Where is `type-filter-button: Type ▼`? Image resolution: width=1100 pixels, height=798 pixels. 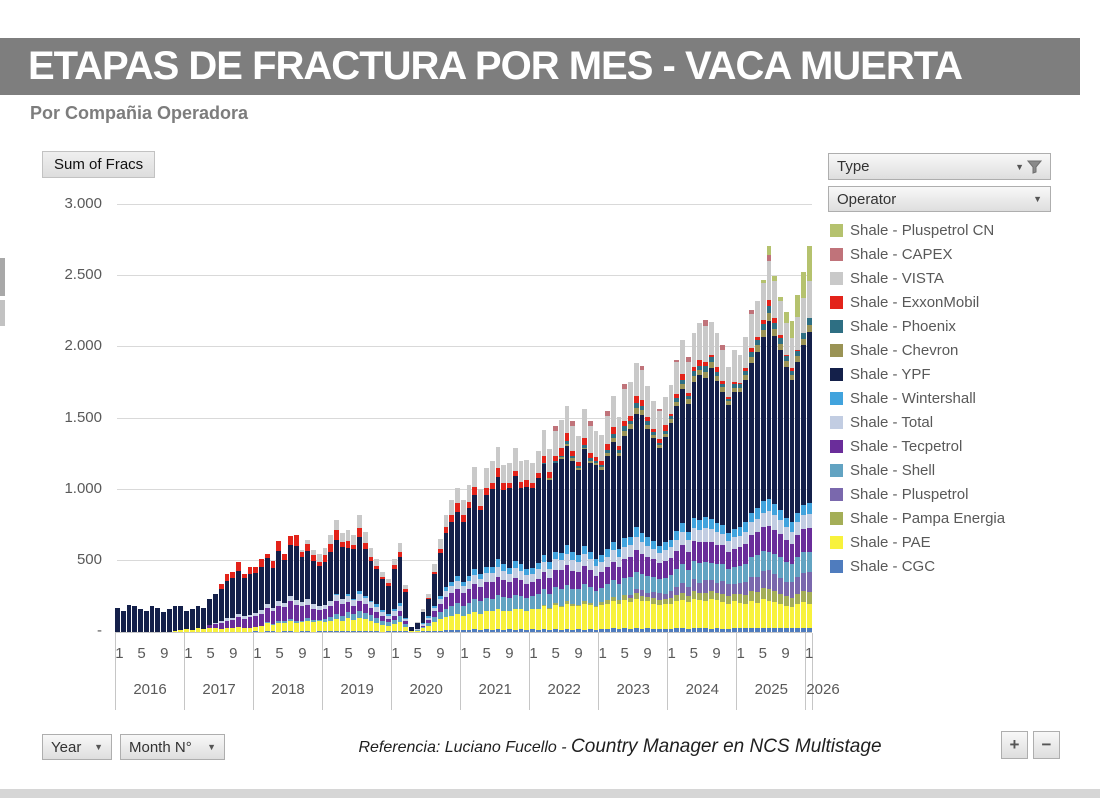 type-filter-button: Type ▼ is located at coordinates (939, 166).